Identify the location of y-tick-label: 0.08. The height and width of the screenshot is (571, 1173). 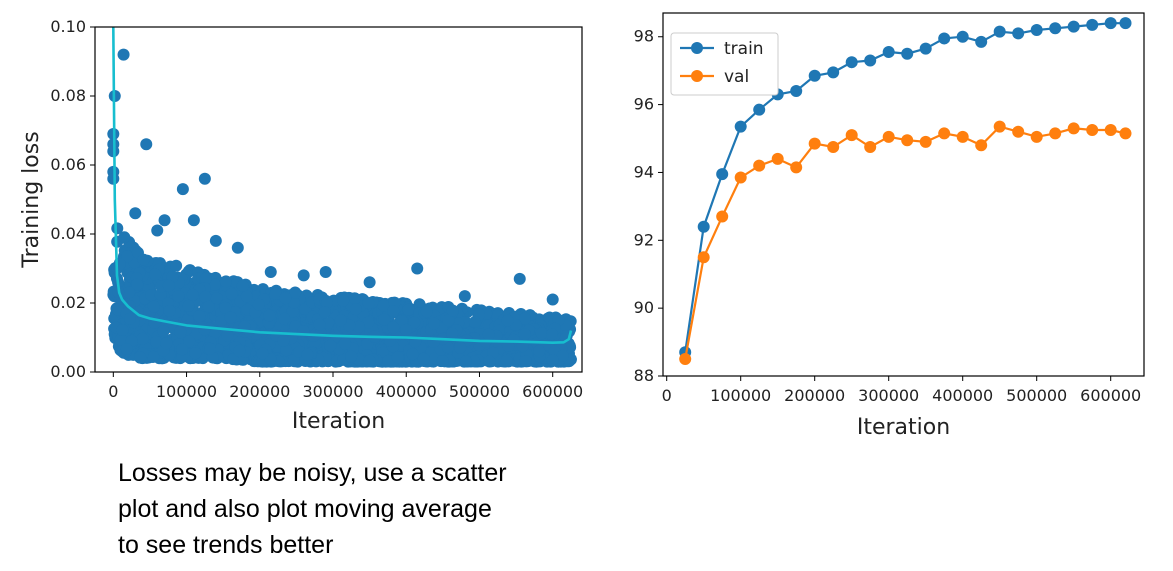
(68, 95).